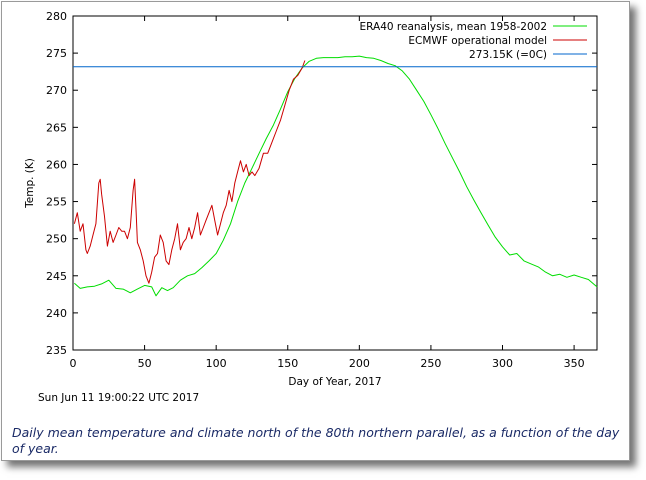 Image resolution: width=646 pixels, height=480 pixels. What do you see at coordinates (73, 363) in the screenshot?
I see `x-tick-label: 0` at bounding box center [73, 363].